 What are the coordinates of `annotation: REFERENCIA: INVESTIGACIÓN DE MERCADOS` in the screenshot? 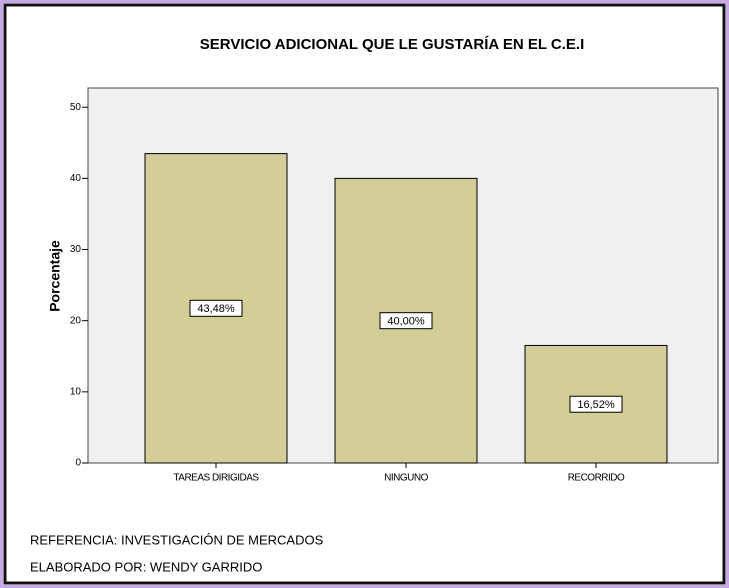 It's located at (177, 539).